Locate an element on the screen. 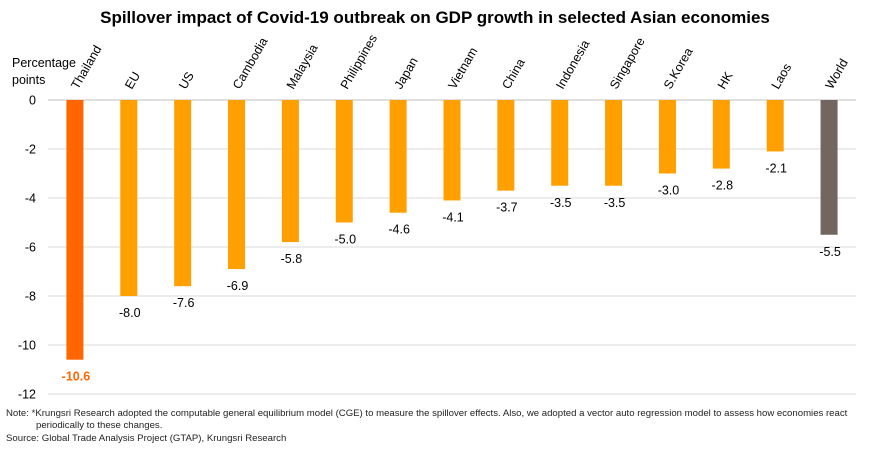  category-label: S.Korea is located at coordinates (678, 68).